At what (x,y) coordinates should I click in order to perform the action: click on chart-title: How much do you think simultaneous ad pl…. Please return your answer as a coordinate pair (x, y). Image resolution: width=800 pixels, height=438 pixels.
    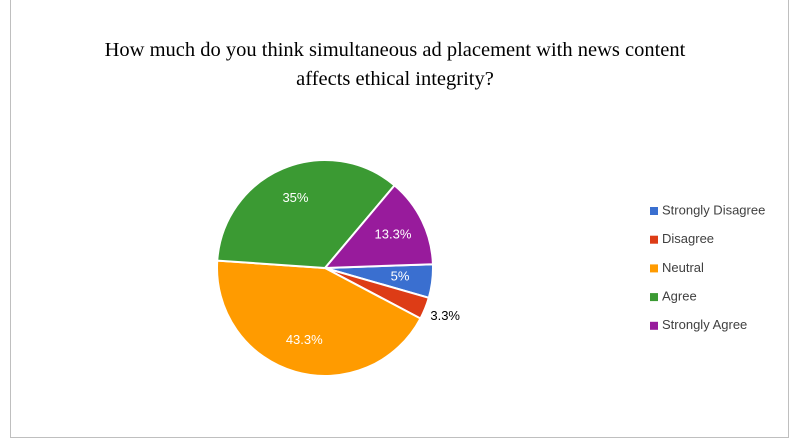
    Looking at the image, I should click on (395, 64).